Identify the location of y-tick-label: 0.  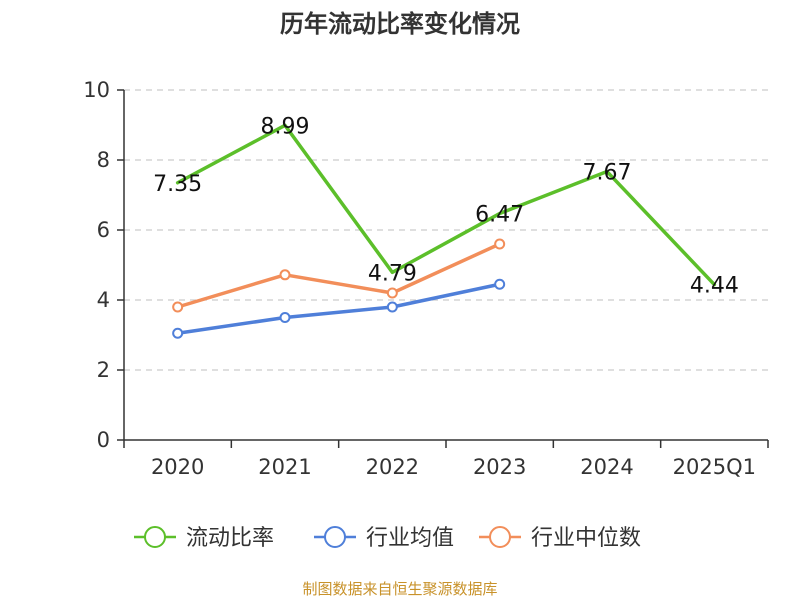
(103, 440).